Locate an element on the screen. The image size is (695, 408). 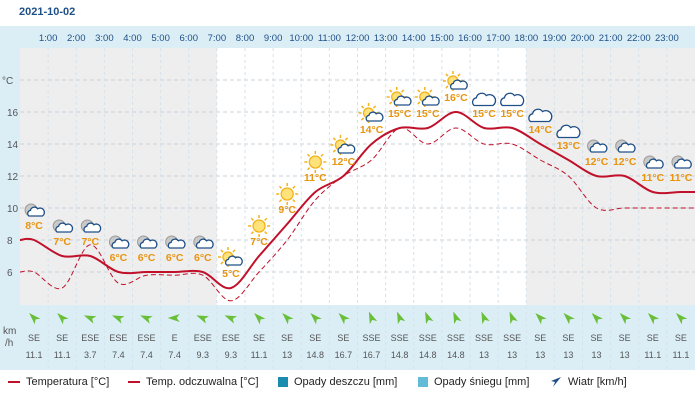
temperature-data-label: 16°C is located at coordinates (456, 98).